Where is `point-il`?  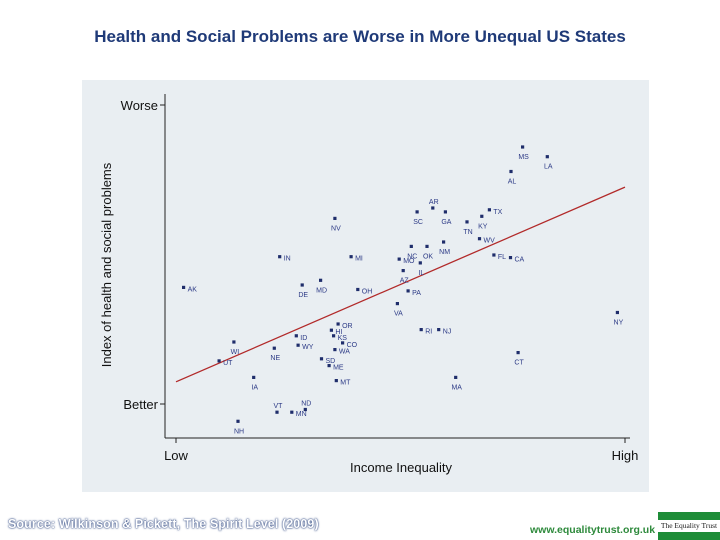 point-il is located at coordinates (420, 263).